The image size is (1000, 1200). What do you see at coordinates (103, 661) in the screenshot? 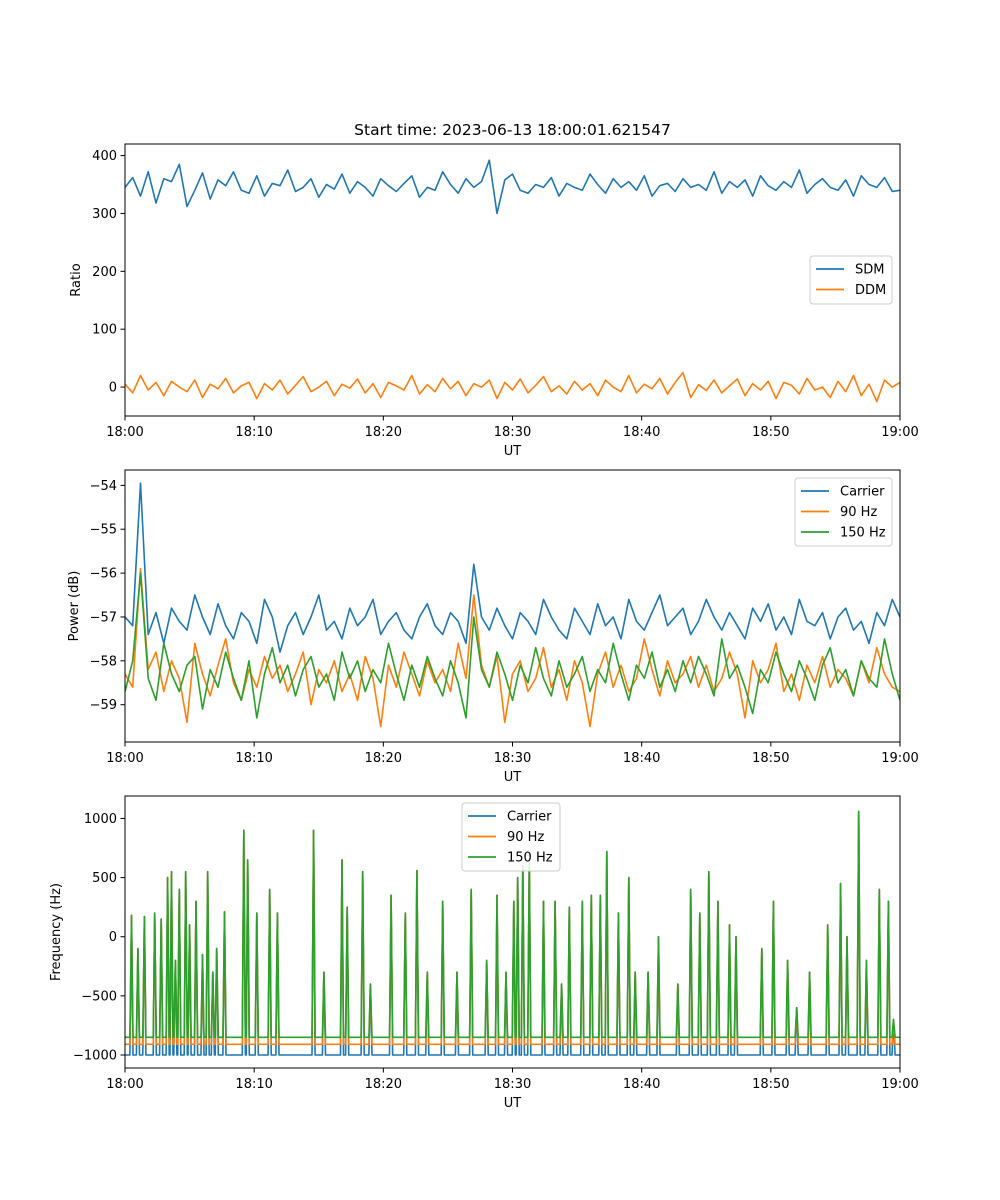
I see `y-tick-label: −58` at bounding box center [103, 661].